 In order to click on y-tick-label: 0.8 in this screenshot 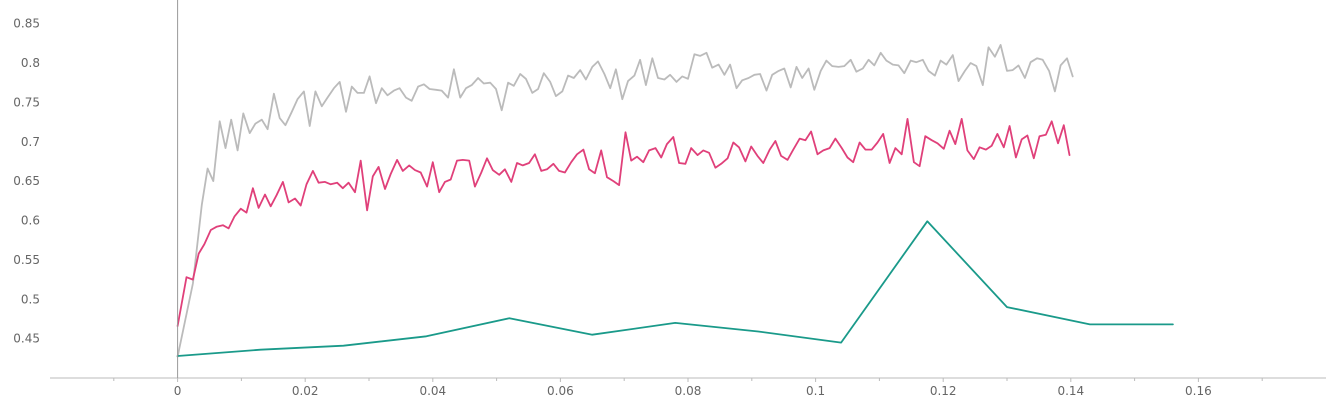, I will do `click(30, 63)`.